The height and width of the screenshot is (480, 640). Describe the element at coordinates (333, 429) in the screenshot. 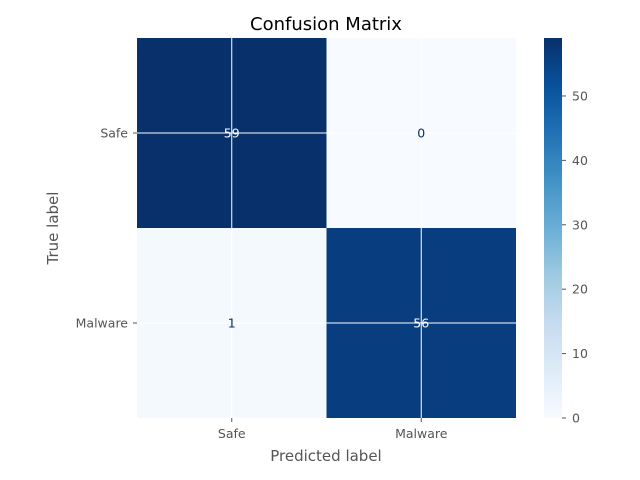

I see `x-axis-ticks: Safe Malware` at that location.